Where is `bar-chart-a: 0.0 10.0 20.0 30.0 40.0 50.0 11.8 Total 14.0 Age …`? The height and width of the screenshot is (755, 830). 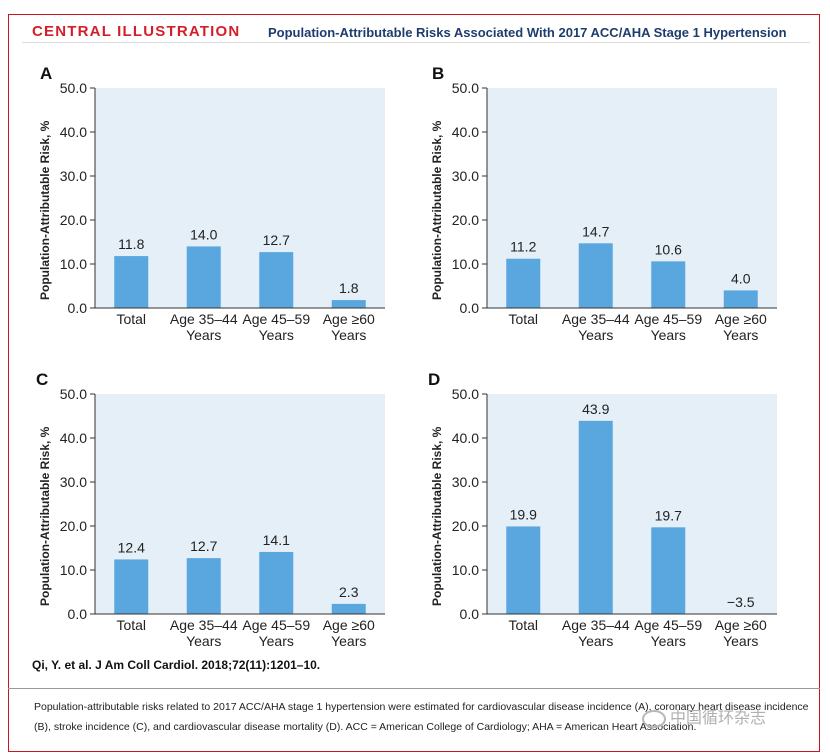 bar-chart-a: 0.0 10.0 20.0 30.0 40.0 50.0 11.8 Total 14.0 Age … is located at coordinates (222, 211).